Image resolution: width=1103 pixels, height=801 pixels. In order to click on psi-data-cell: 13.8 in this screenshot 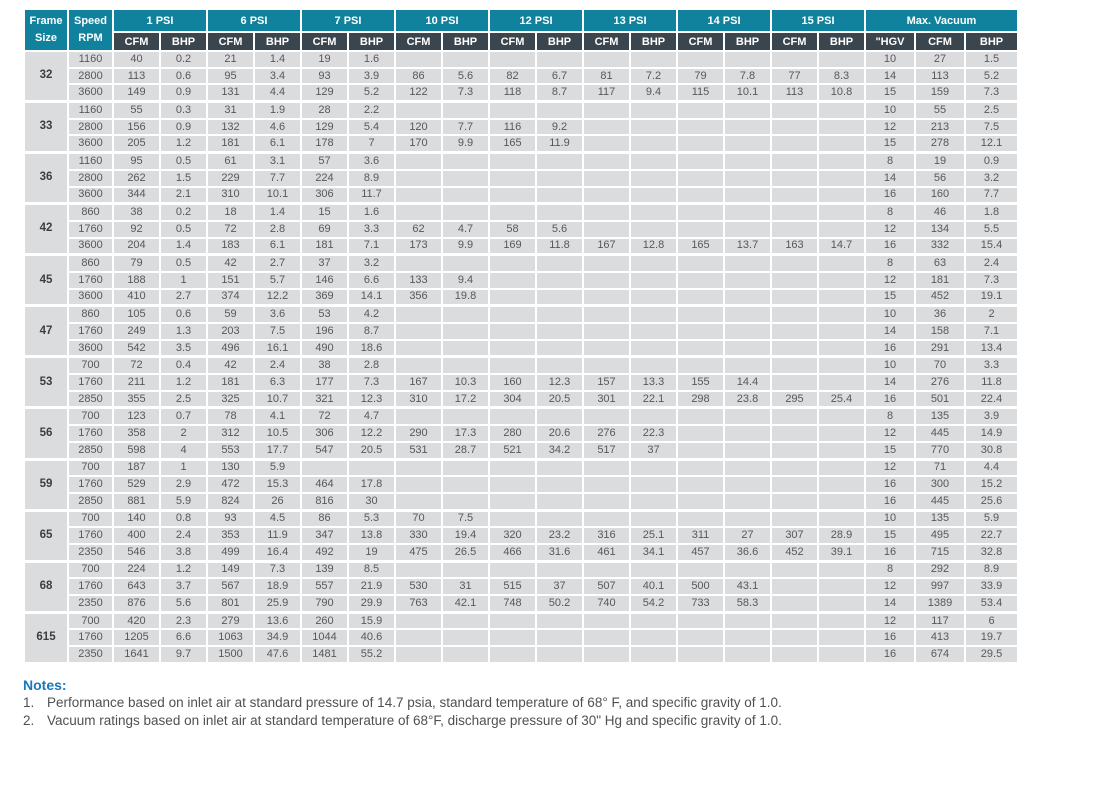, I will do `click(371, 535)`.